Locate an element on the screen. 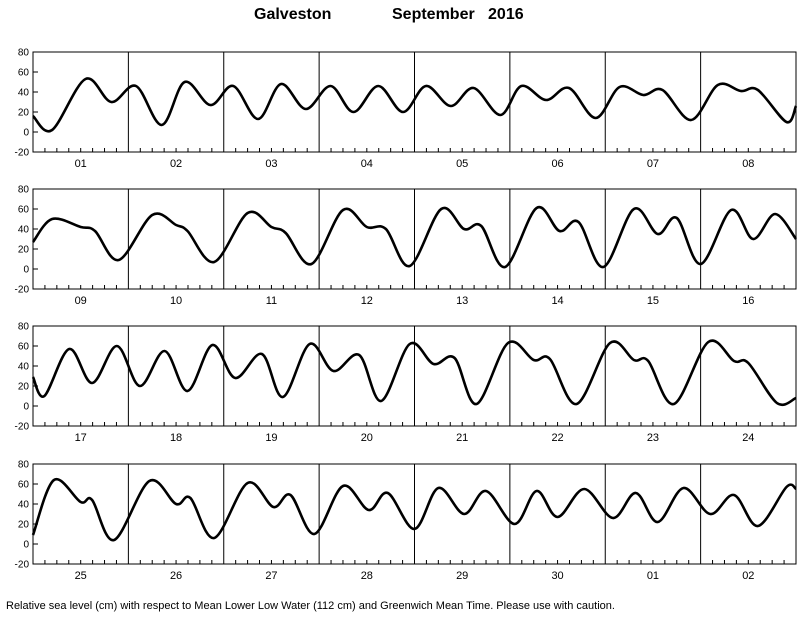 The width and height of the screenshot is (800, 618). day-label: 18 is located at coordinates (176, 438).